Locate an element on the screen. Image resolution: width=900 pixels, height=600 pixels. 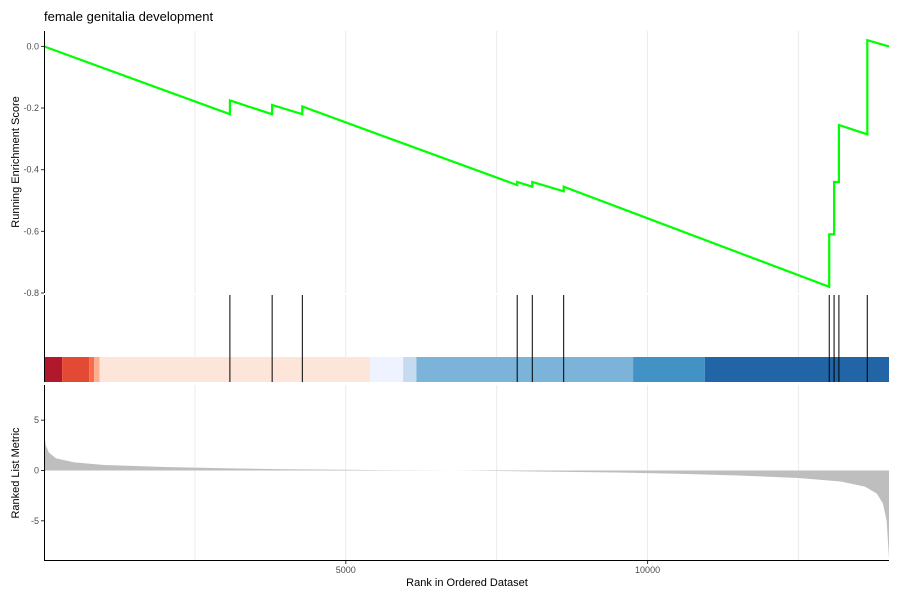
y-tick-label: -5 is located at coordinates (35, 521).